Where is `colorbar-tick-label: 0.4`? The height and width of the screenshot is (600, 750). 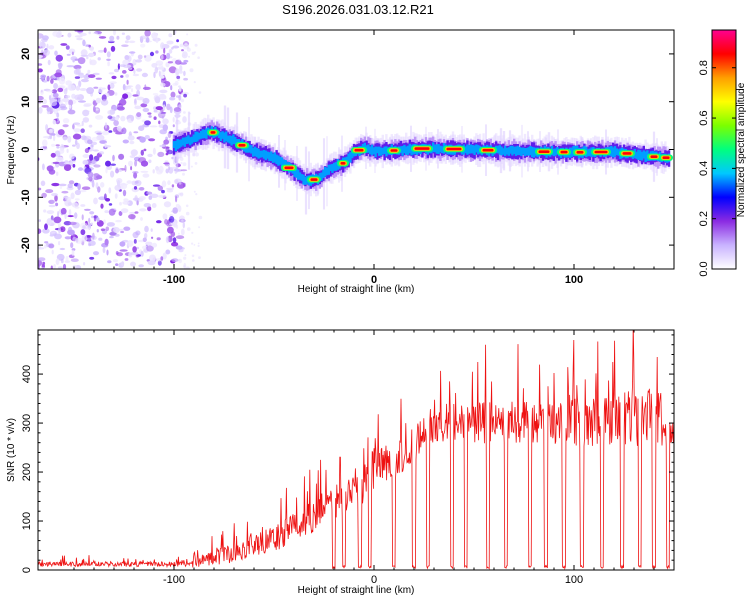 colorbar-tick-label: 0.4 is located at coordinates (704, 168).